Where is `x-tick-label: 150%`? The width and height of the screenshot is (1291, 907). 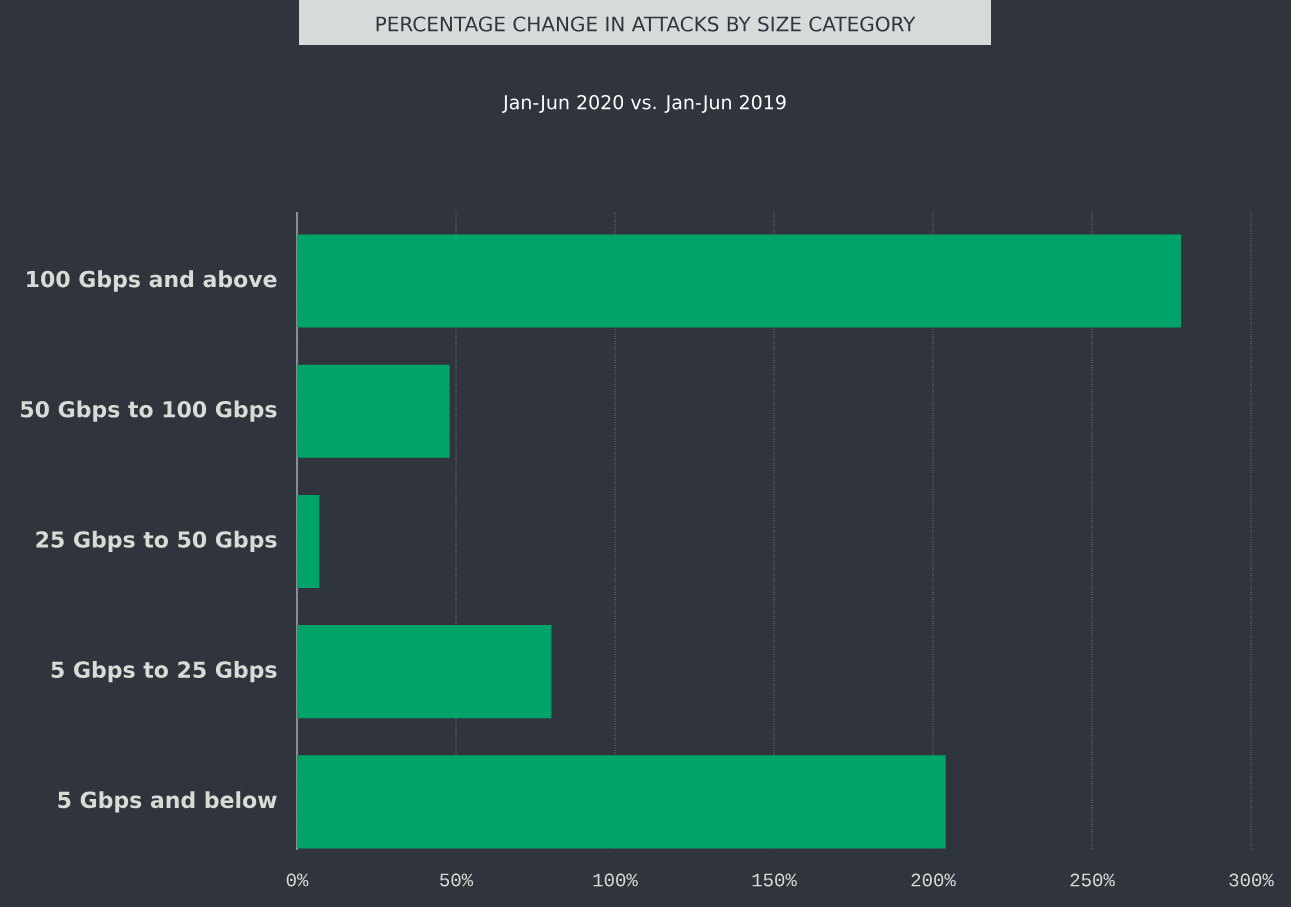
x-tick-label: 150% is located at coordinates (774, 880).